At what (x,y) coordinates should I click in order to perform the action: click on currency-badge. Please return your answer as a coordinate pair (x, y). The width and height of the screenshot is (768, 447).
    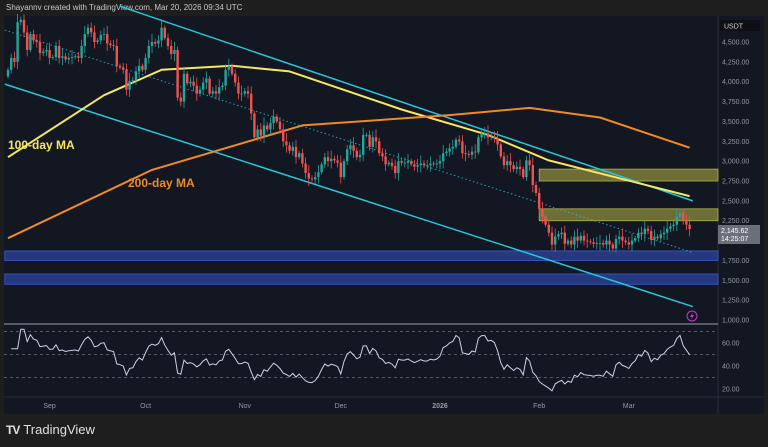
    Looking at the image, I should click on (740, 25).